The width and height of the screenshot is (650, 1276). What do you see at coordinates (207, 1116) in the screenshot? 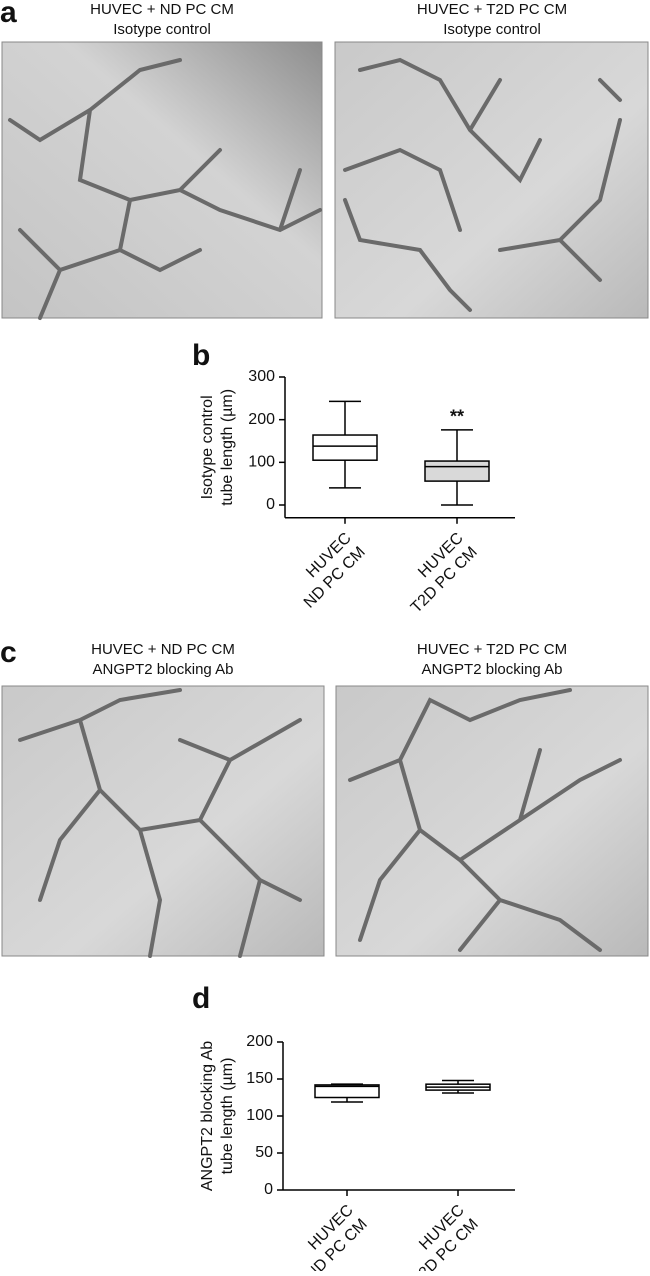
I see `y-axis-label: ANGPT2 blocking Ab` at bounding box center [207, 1116].